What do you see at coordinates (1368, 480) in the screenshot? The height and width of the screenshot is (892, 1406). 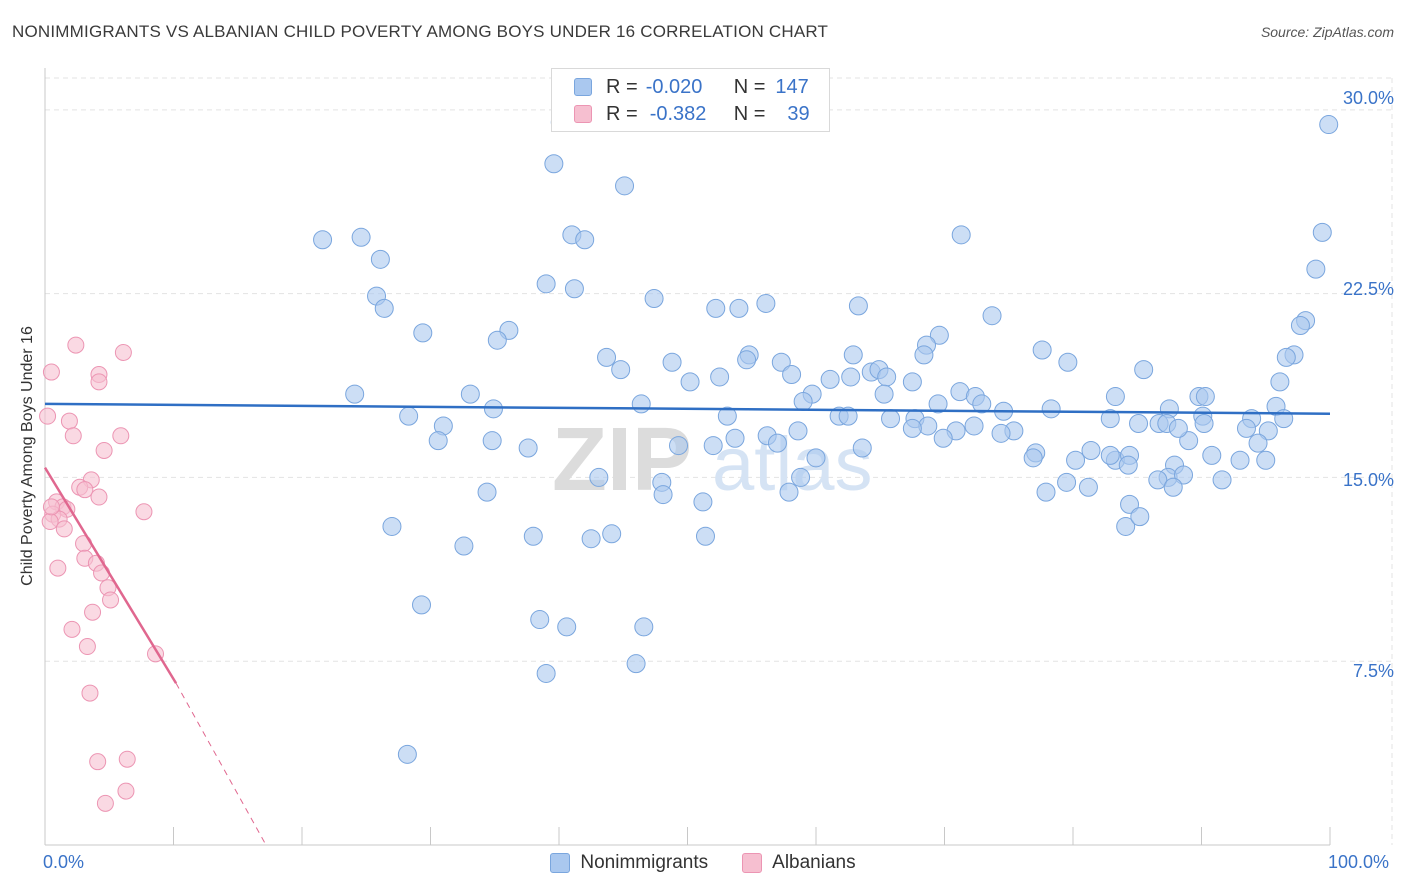 I see `y-tick-label-15: 15.0%` at bounding box center [1368, 480].